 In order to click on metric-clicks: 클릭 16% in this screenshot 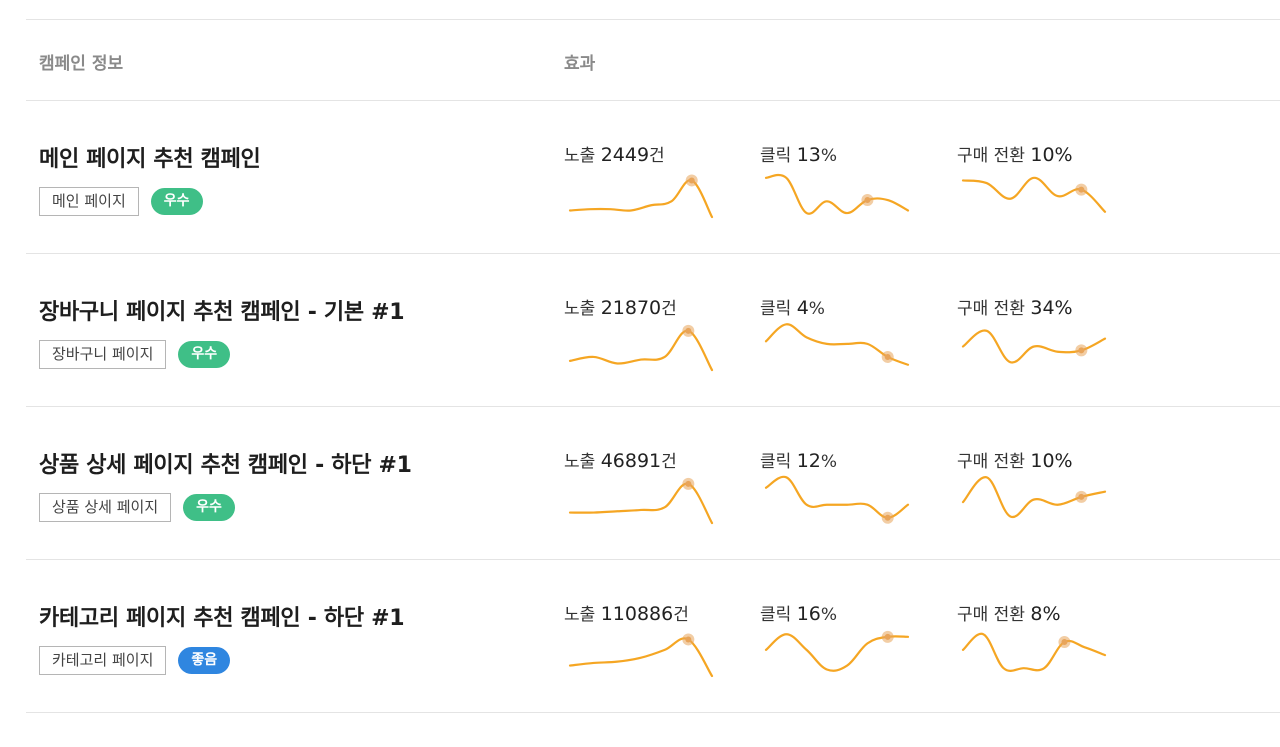, I will do `click(840, 650)`.